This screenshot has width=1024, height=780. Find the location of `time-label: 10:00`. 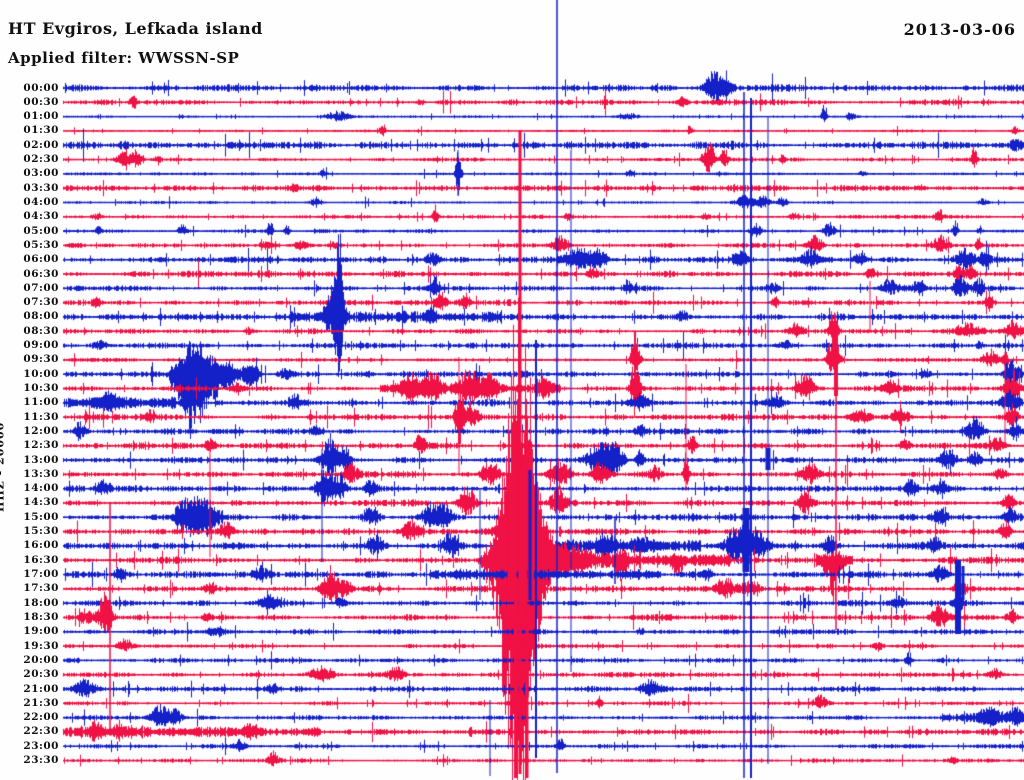

time-label: 10:00 is located at coordinates (41, 373).